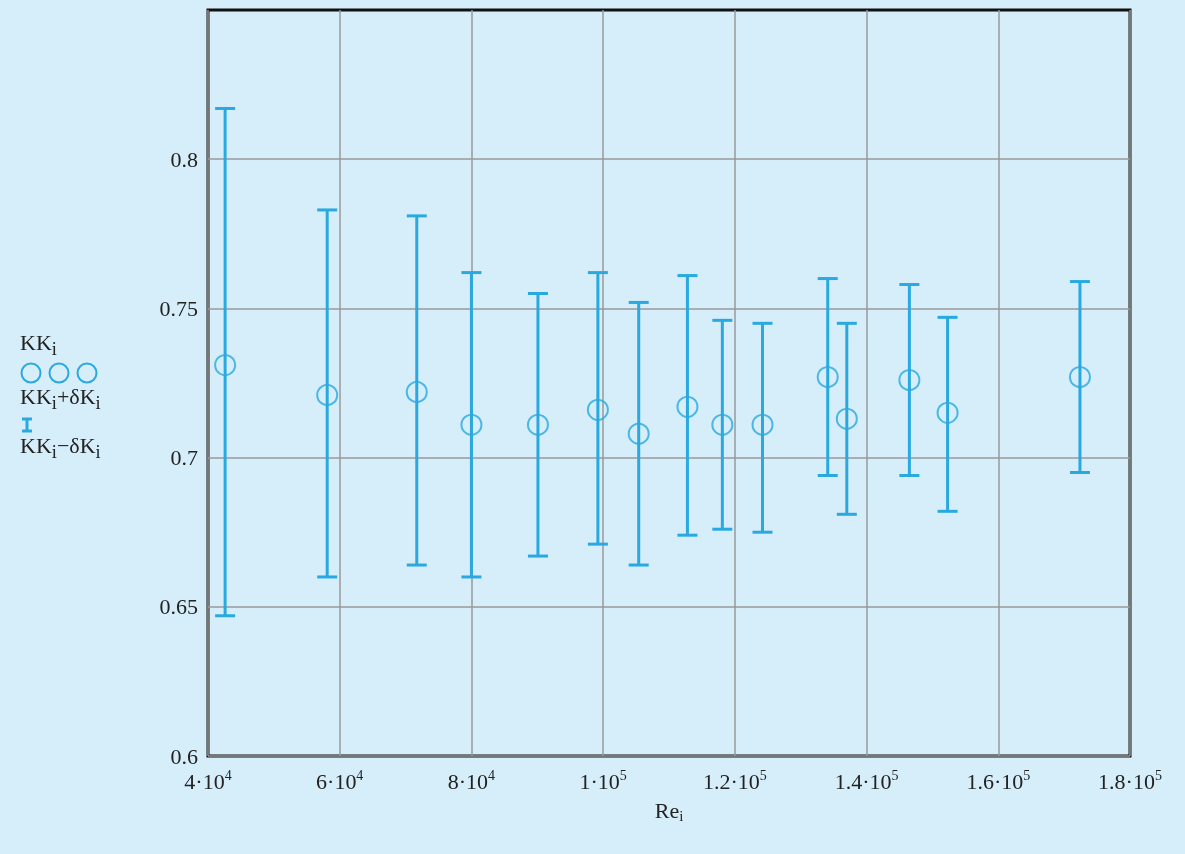  Describe the element at coordinates (184, 458) in the screenshot. I see `y-tick-label: 0.7` at that location.